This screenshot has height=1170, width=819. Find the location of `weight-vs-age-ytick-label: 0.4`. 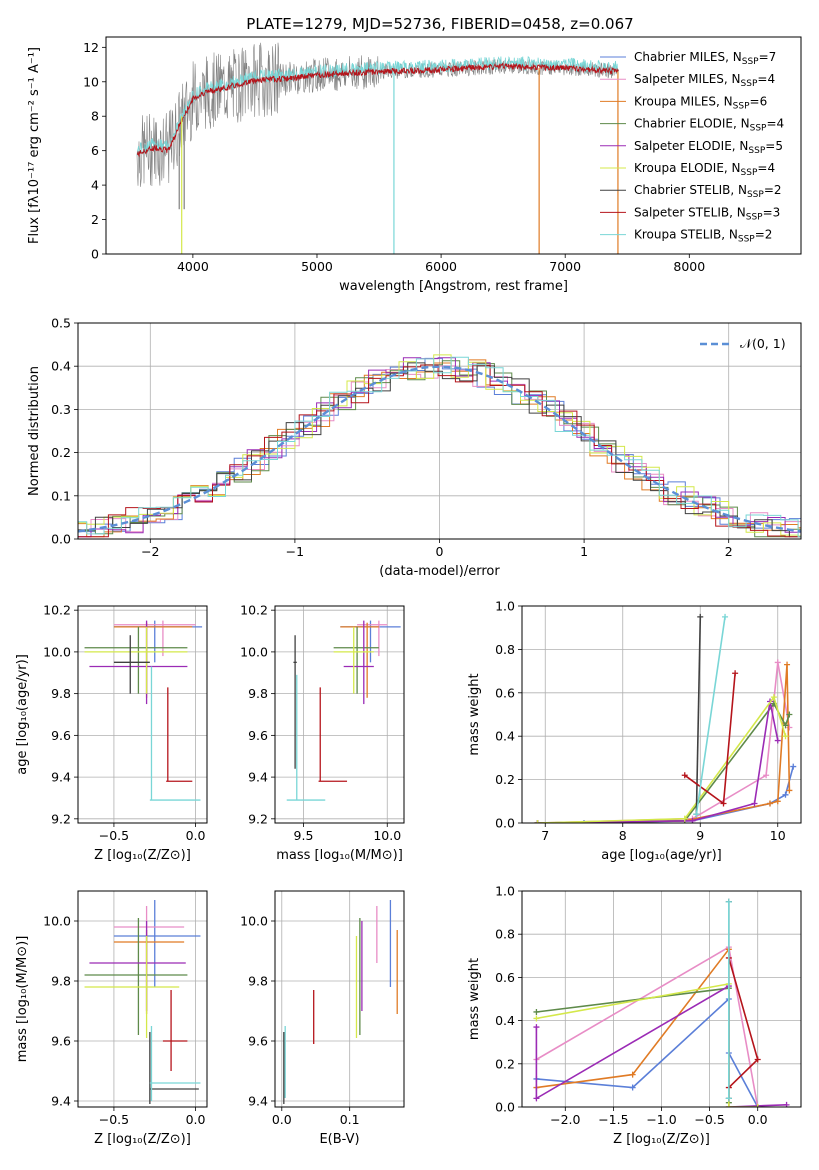

weight-vs-age-ytick-label: 0.4 is located at coordinates (505, 736).